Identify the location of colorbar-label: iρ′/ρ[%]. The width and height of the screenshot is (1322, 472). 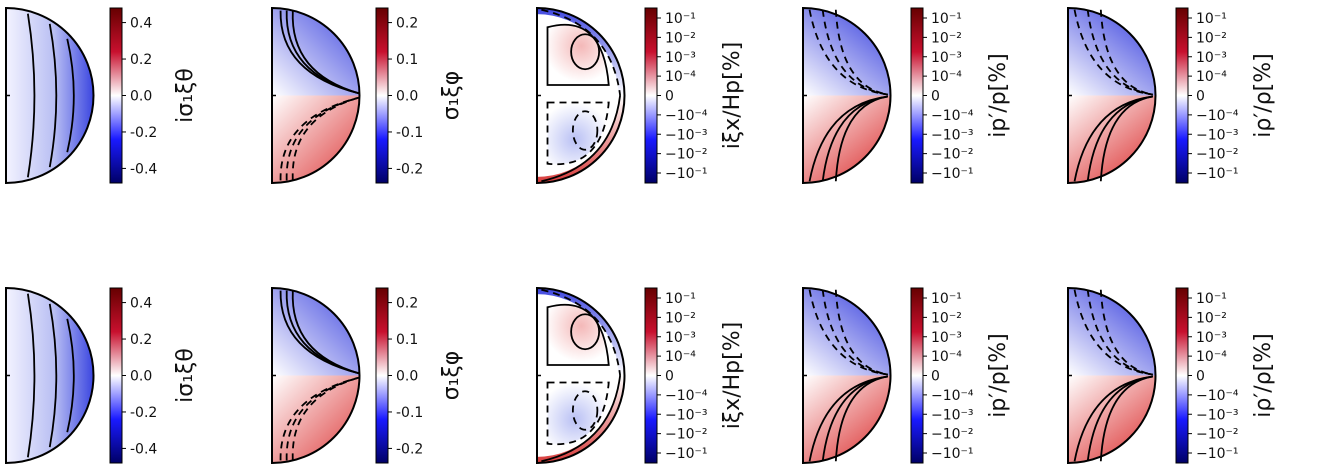
(1263, 95).